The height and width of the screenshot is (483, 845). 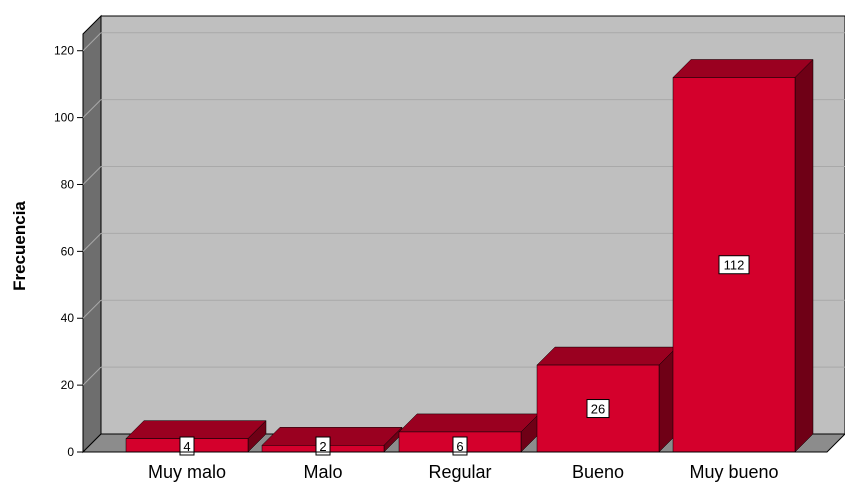 I want to click on x-tick-label: Muy bueno, so click(x=733, y=472).